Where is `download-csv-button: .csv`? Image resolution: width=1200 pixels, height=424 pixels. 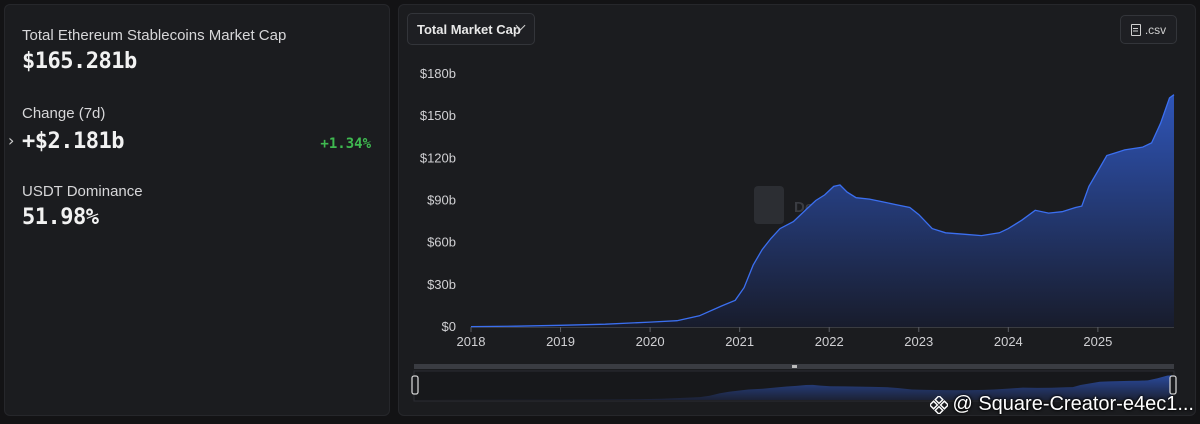 download-csv-button: .csv is located at coordinates (1148, 29).